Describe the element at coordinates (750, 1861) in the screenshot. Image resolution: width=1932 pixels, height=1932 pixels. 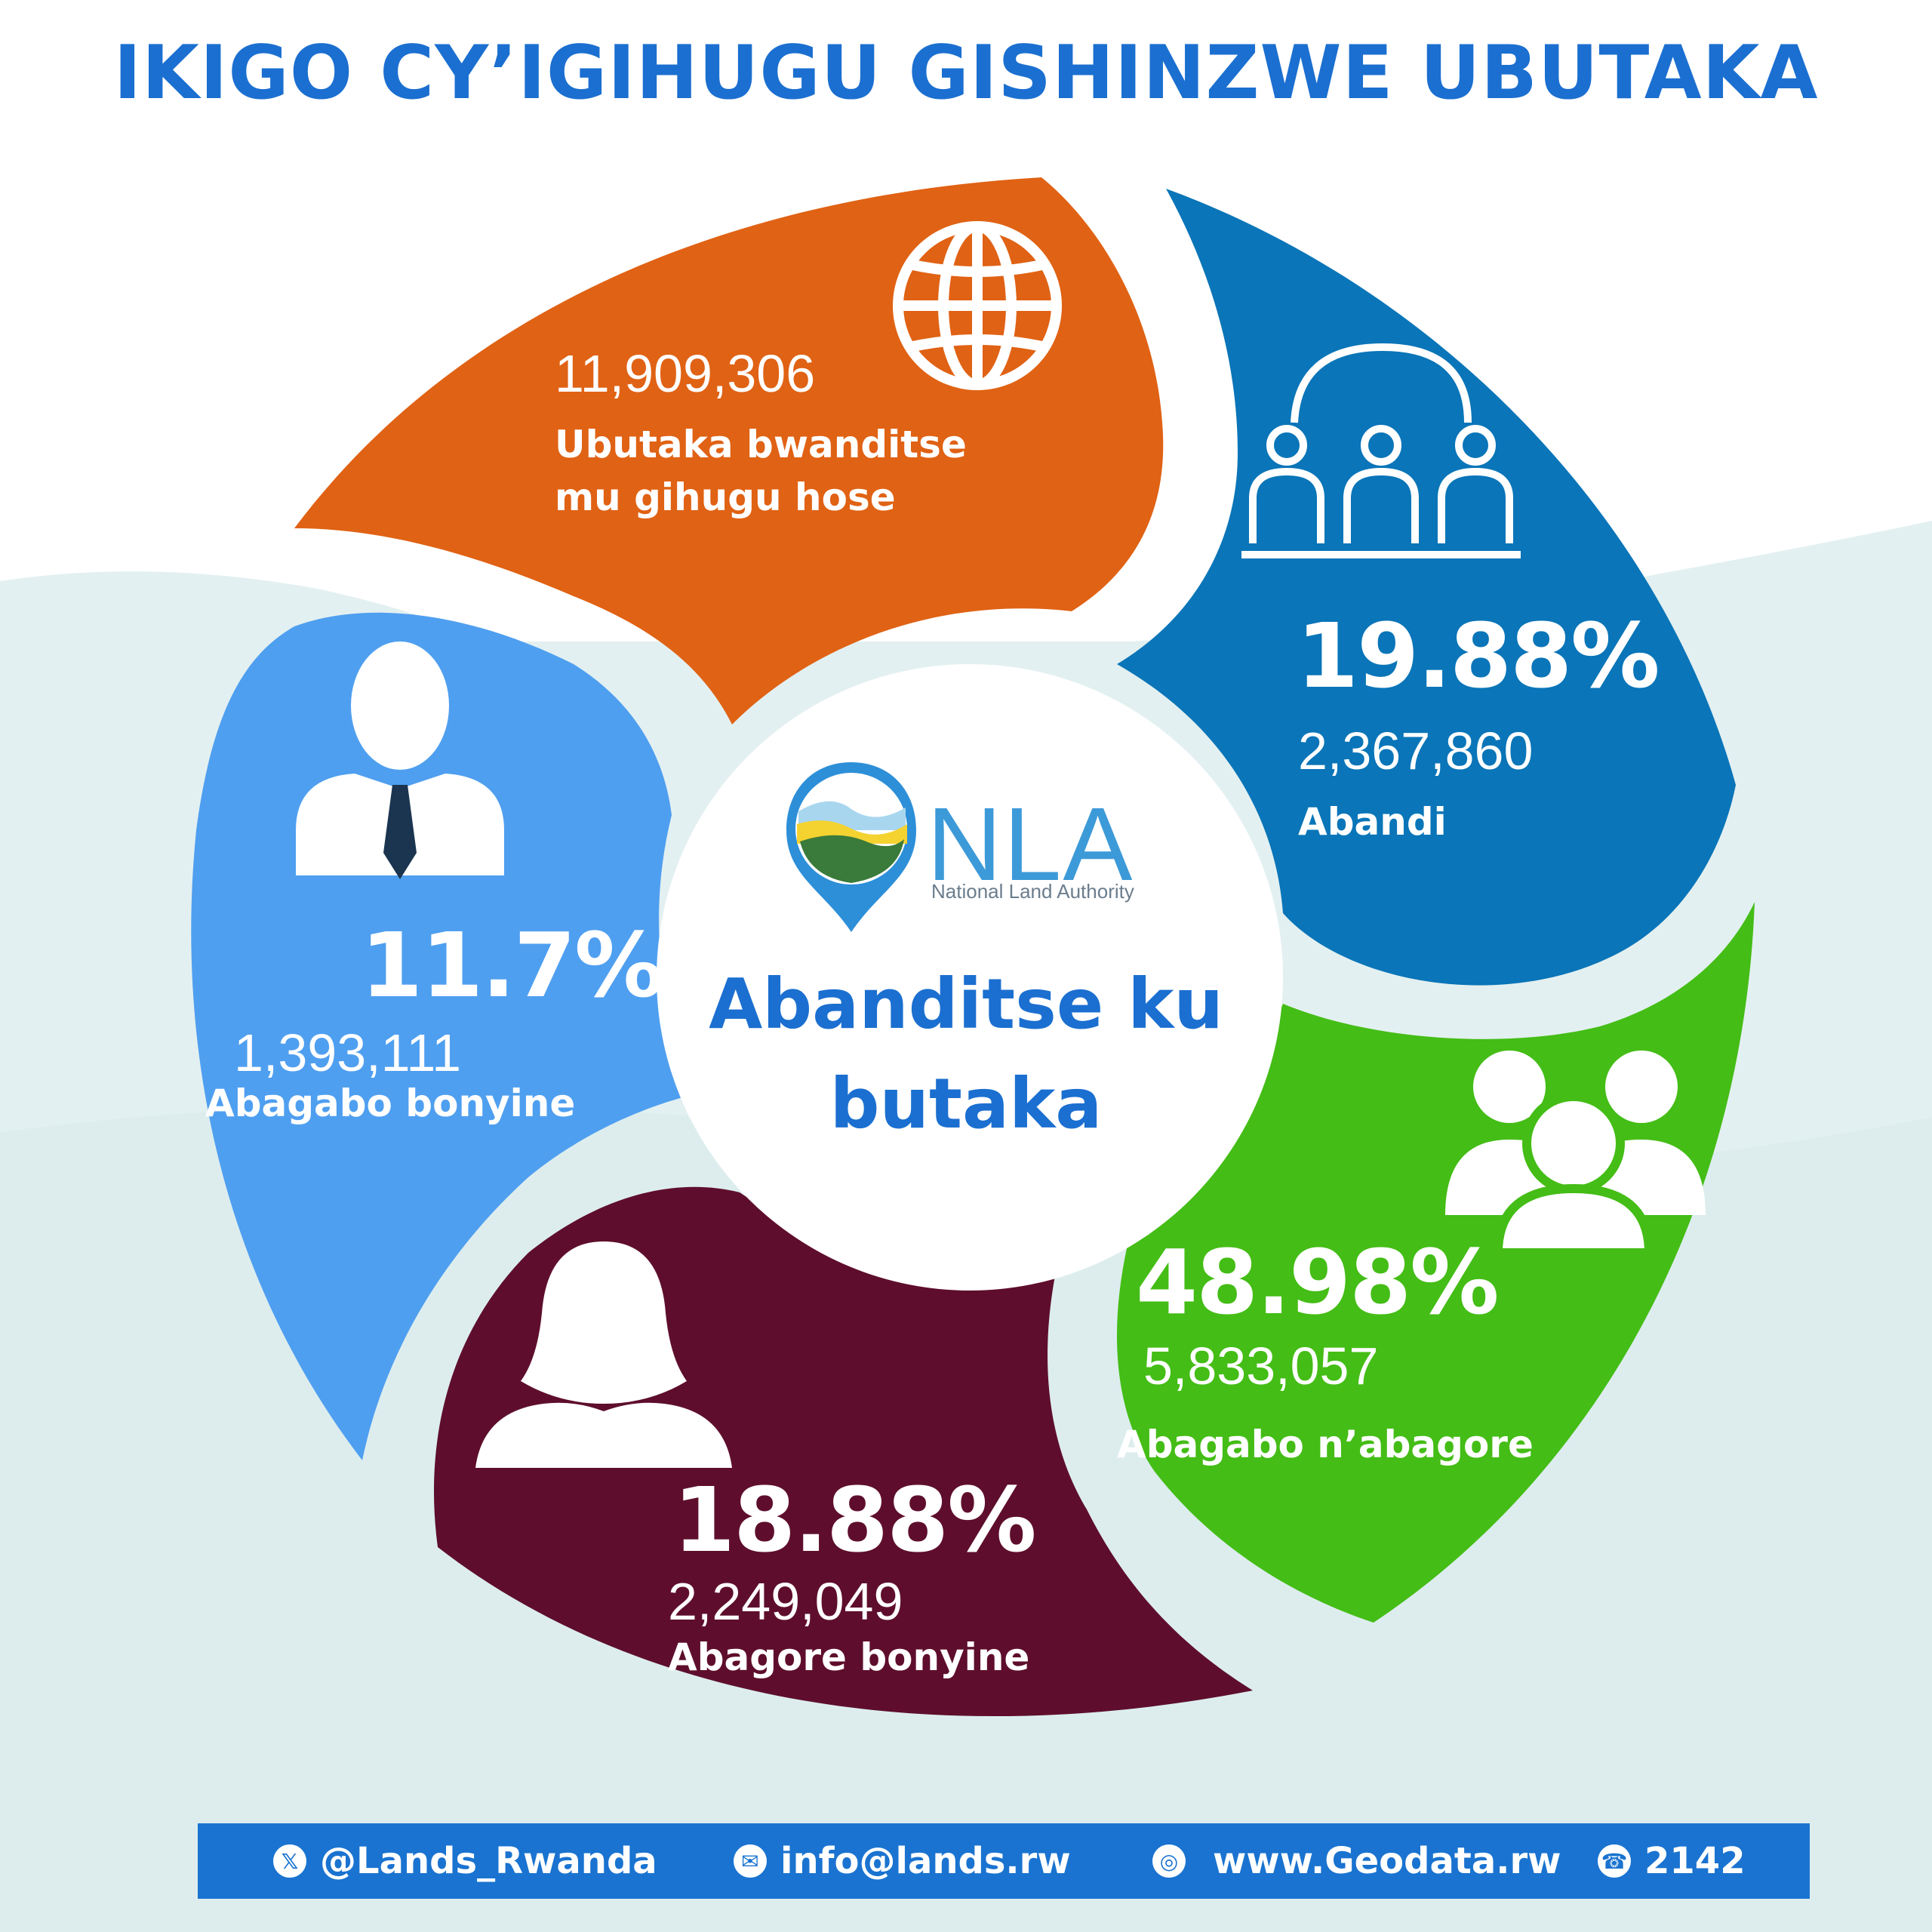
I see `mail-icon: ✉` at that location.